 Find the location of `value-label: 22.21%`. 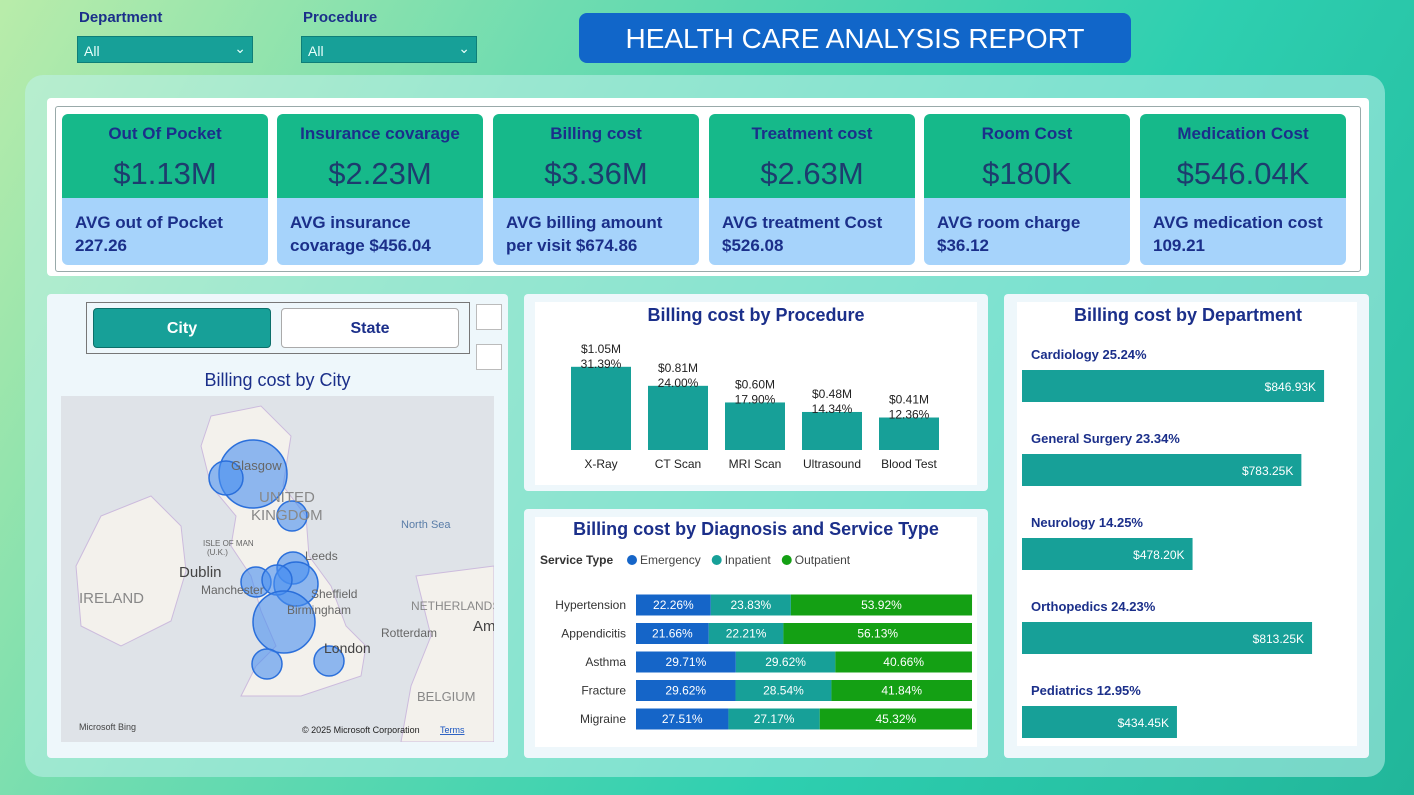

value-label: 22.21% is located at coordinates (746, 634).